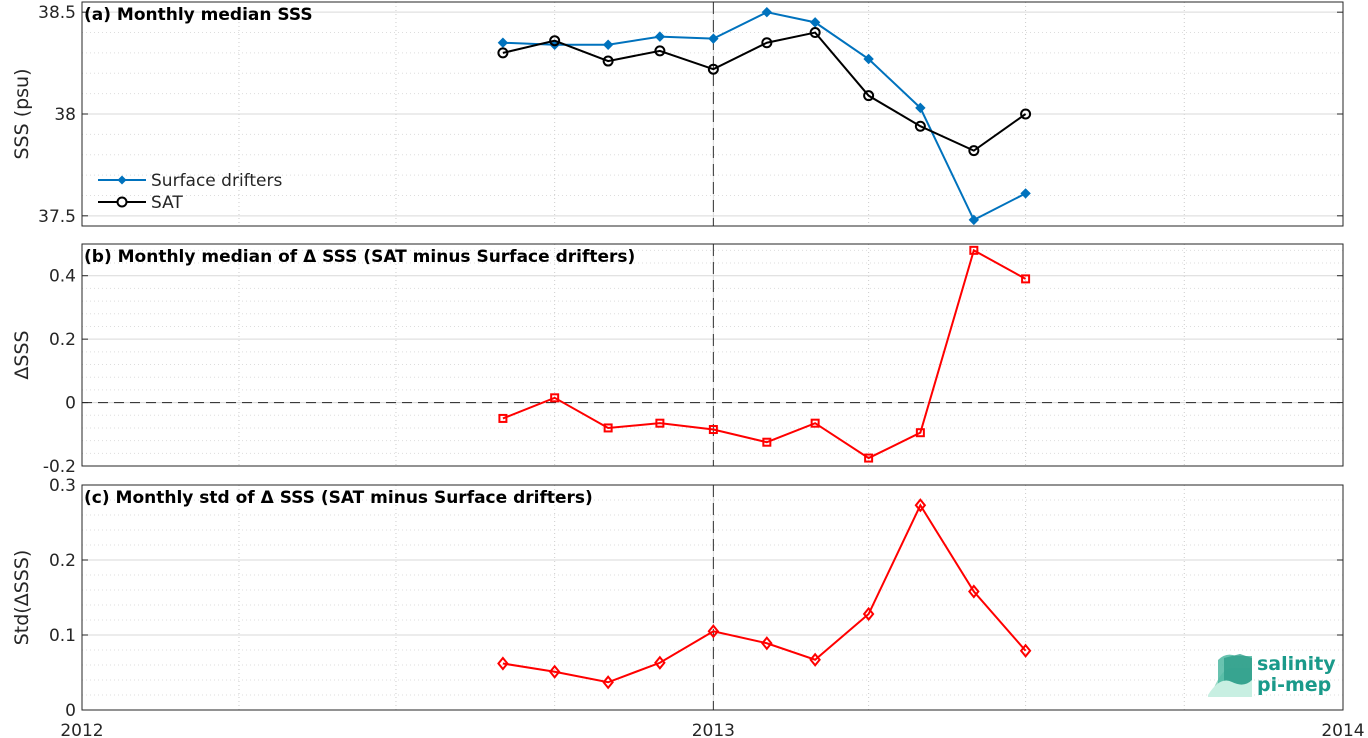 This screenshot has width=1368, height=738. I want to click on x-tick-label: 2014, so click(1342, 729).